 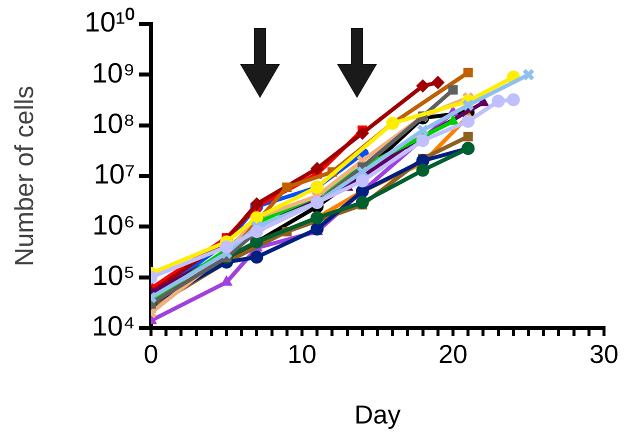 I want to click on y-tick-label: 10⁹, so click(x=113, y=72).